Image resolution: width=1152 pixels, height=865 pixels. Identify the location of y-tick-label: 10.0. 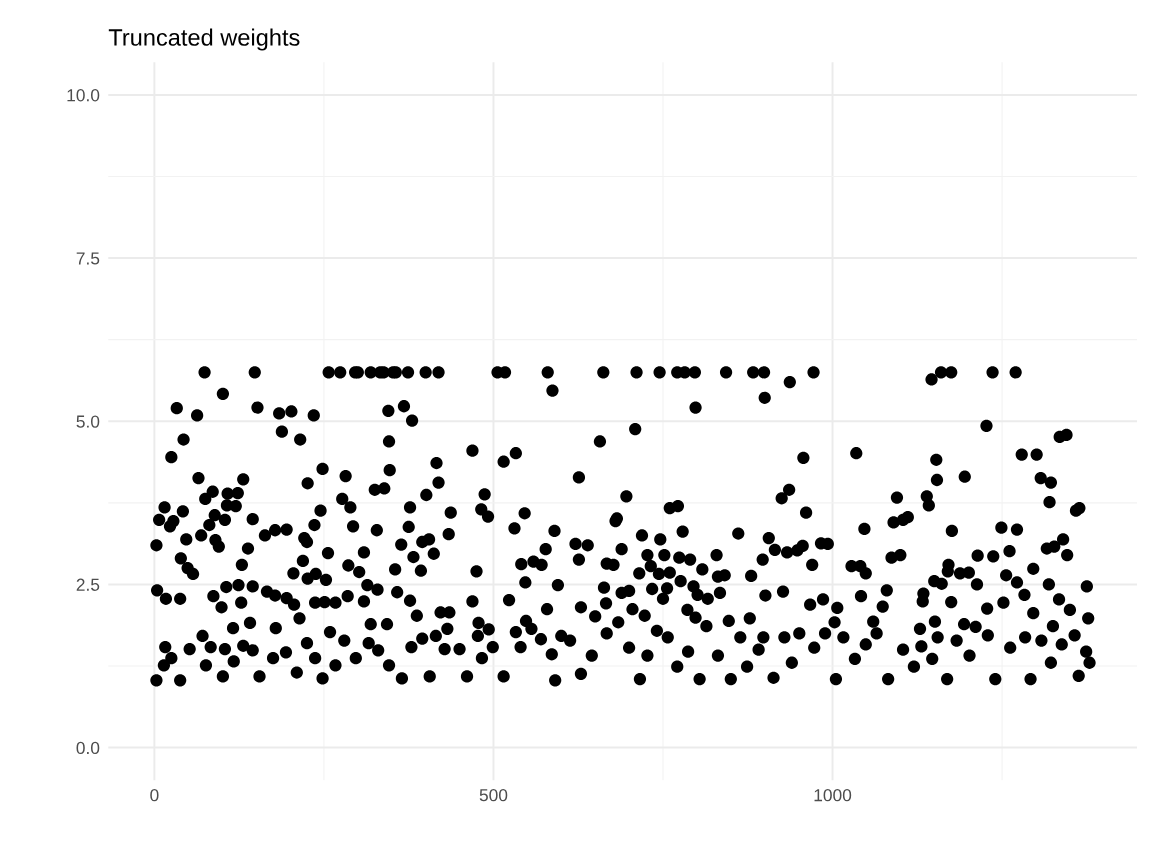
(83, 95).